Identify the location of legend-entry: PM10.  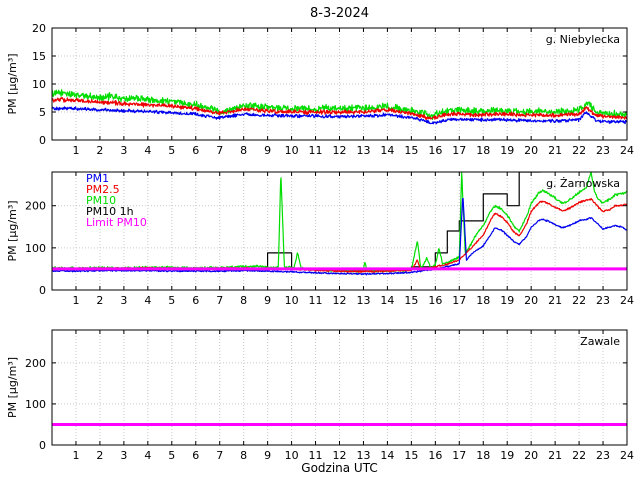
(101, 200).